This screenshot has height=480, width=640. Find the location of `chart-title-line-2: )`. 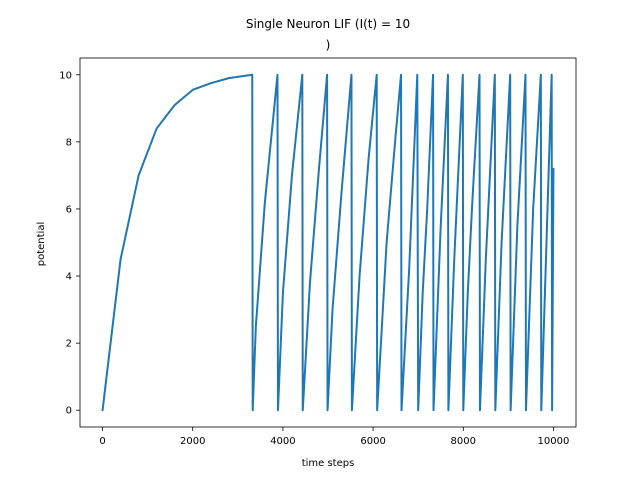

chart-title-line-2: ) is located at coordinates (328, 45).